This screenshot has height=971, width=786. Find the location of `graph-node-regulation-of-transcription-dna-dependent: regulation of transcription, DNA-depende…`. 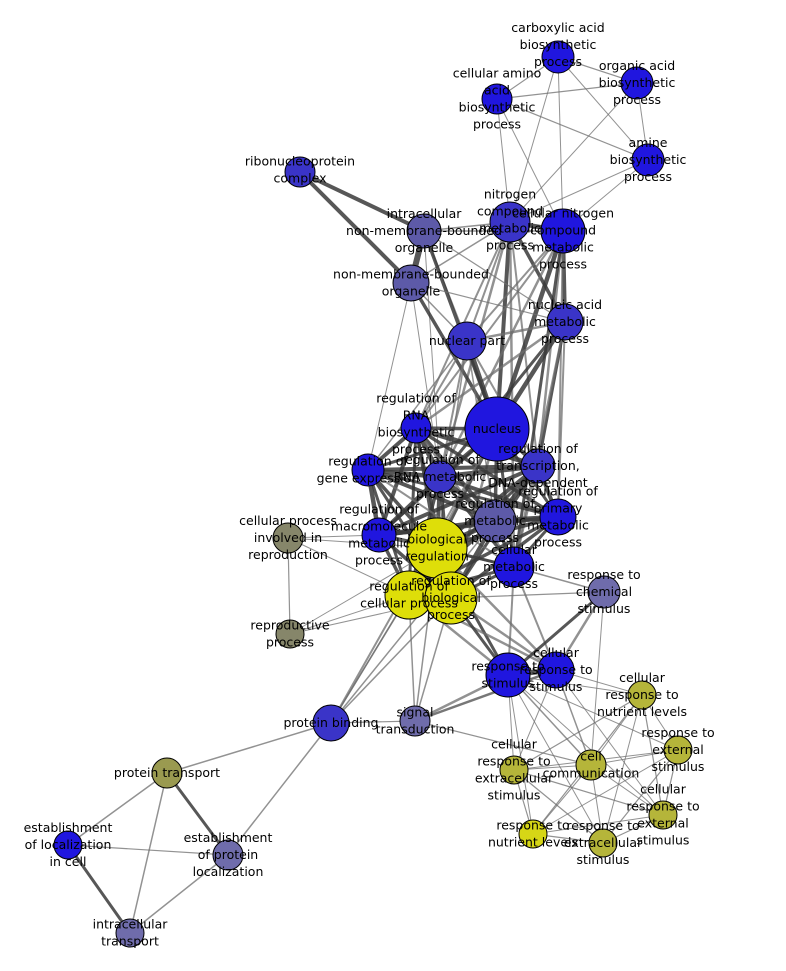

graph-node-regulation-of-transcription-dna-dependent: regulation of transcription, DNA-depende… is located at coordinates (538, 466).